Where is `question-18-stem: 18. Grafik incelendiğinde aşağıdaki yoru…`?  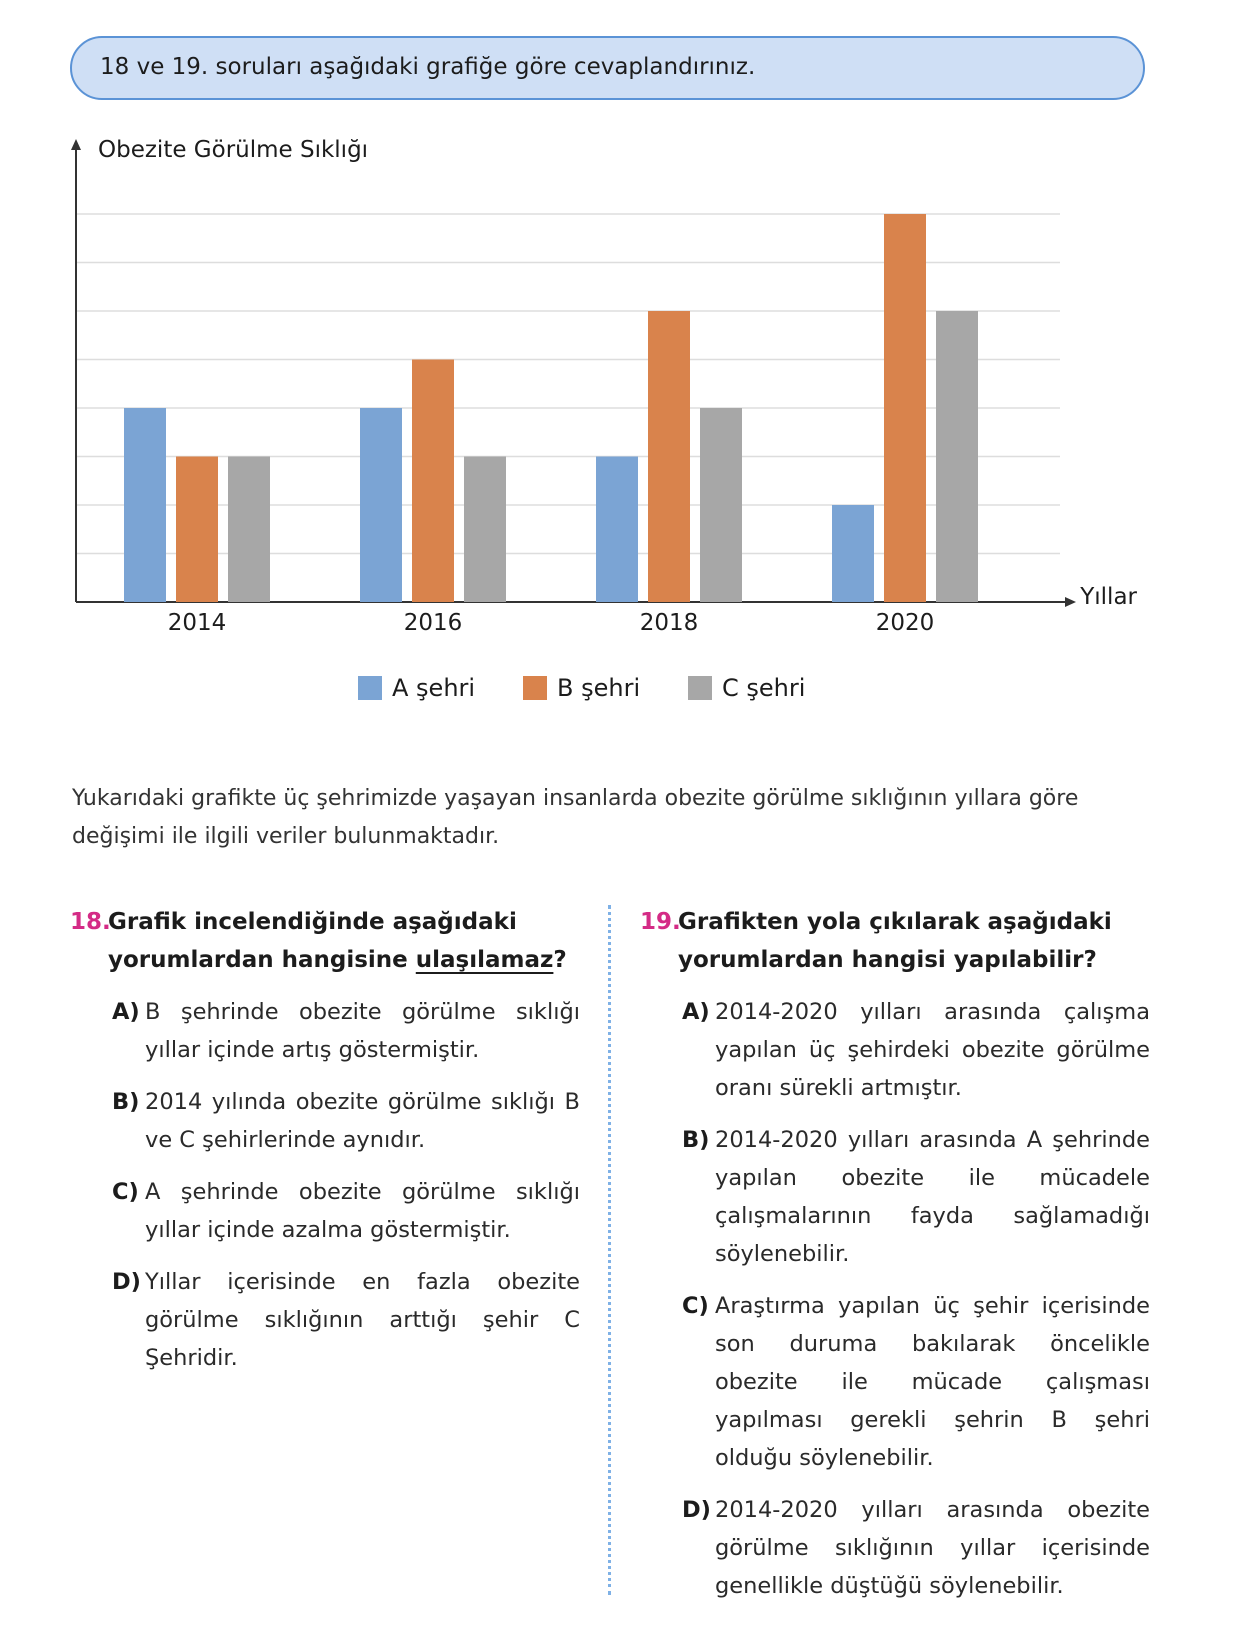
question-18-stem: 18. Grafik incelendiğinde aşağıdaki yoru… is located at coordinates (325, 941).